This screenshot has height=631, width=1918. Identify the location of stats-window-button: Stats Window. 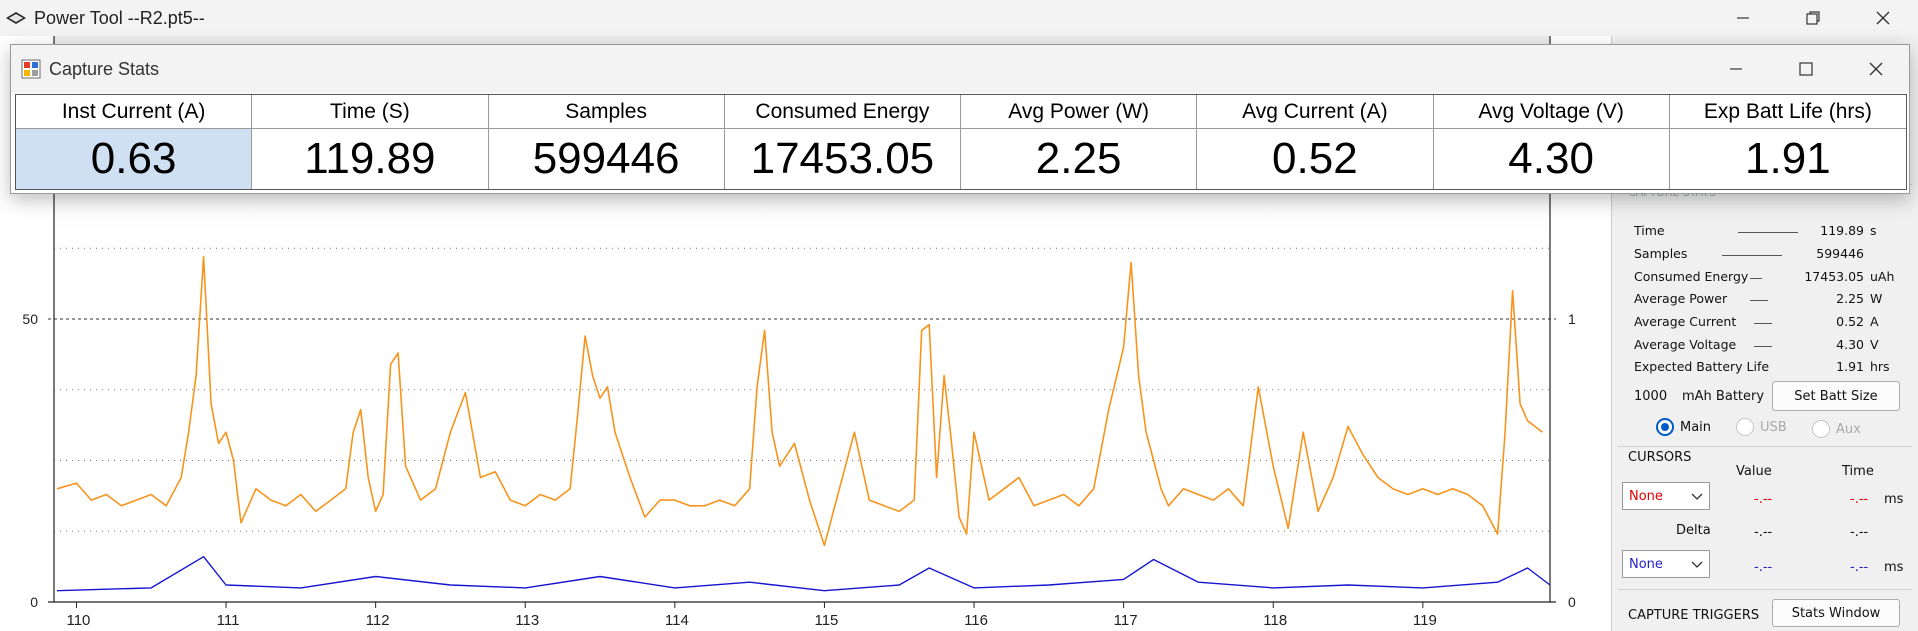
(1836, 613).